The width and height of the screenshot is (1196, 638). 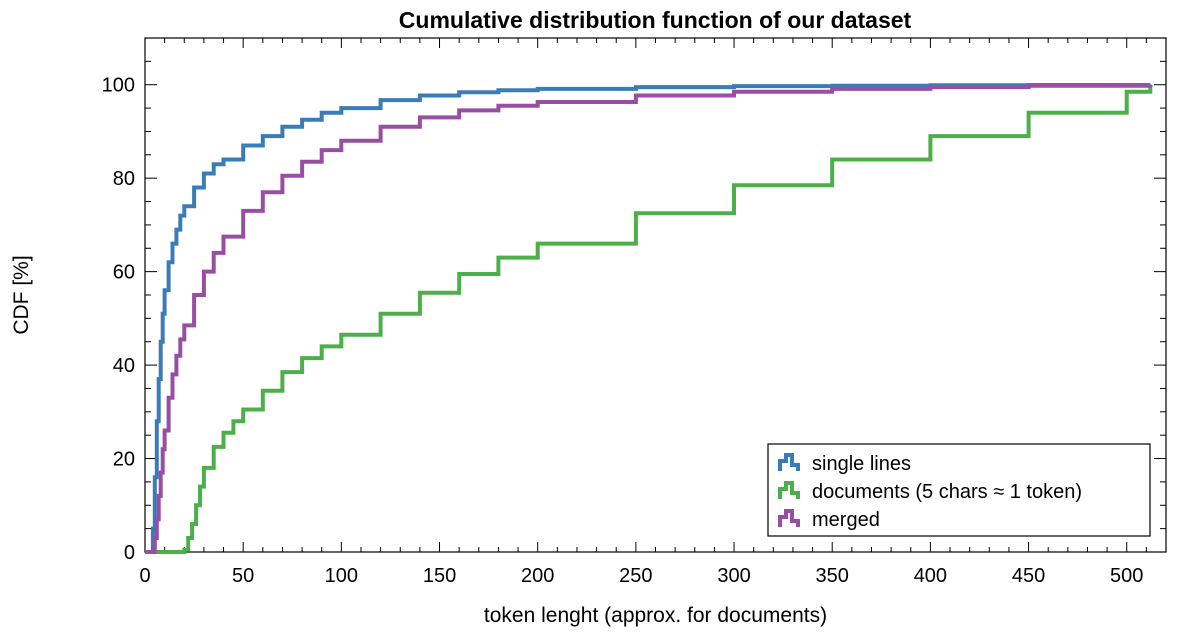 What do you see at coordinates (118, 86) in the screenshot?
I see `y-tick-label: 100` at bounding box center [118, 86].